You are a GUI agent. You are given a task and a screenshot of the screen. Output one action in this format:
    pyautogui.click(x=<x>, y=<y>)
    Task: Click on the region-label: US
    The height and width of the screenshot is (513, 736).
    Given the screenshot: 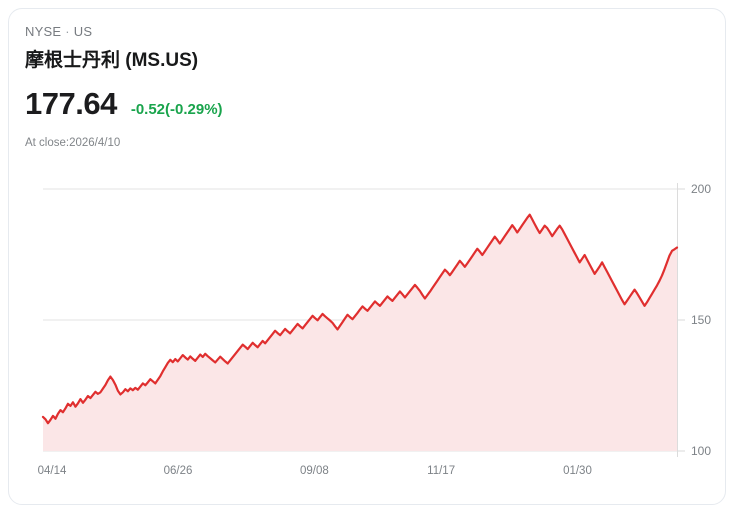 What is the action you would take?
    pyautogui.click(x=83, y=31)
    